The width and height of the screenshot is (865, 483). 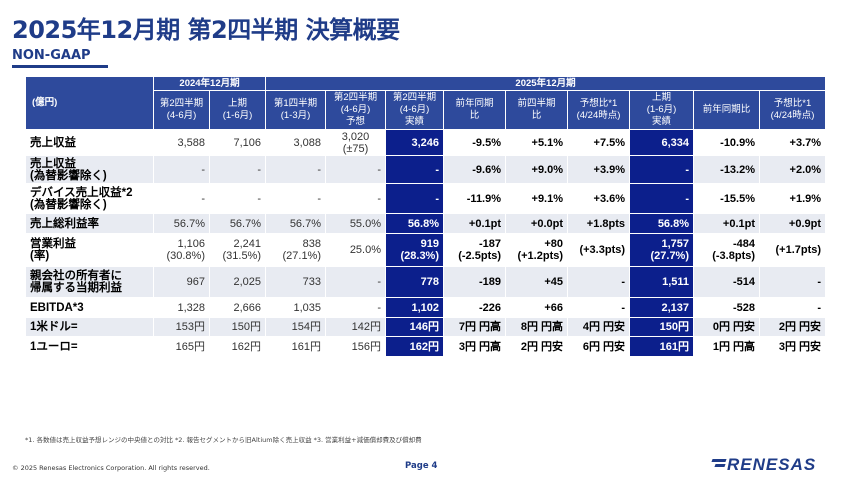 I want to click on page-title: 2025年12月期 第2四半期 決算概要, so click(x=206, y=30).